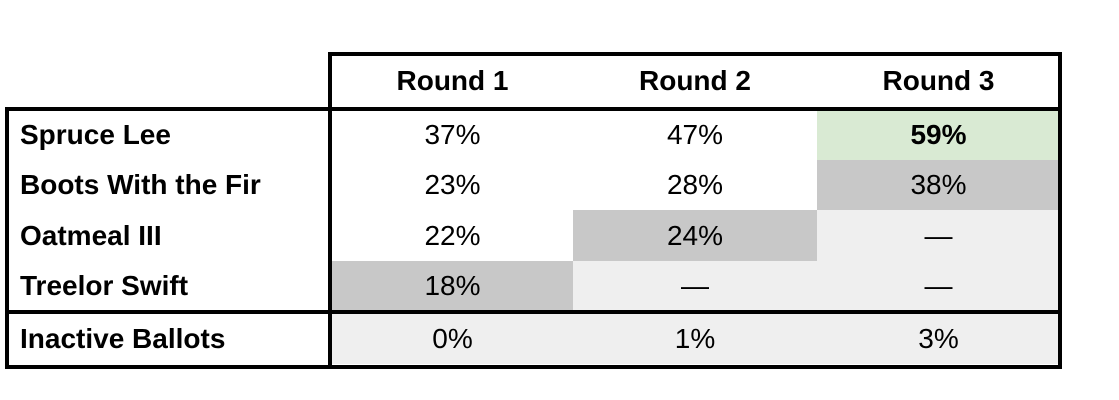 This screenshot has width=1119, height=400. What do you see at coordinates (452, 339) in the screenshot?
I see `cell: 0%` at bounding box center [452, 339].